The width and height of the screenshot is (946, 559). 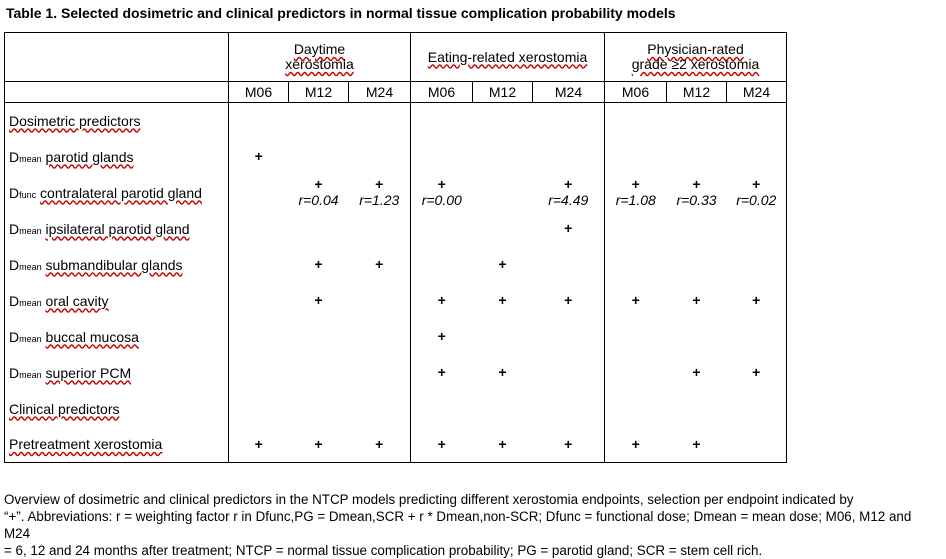 I want to click on row-label: Dmean superior PCM, so click(x=70, y=372).